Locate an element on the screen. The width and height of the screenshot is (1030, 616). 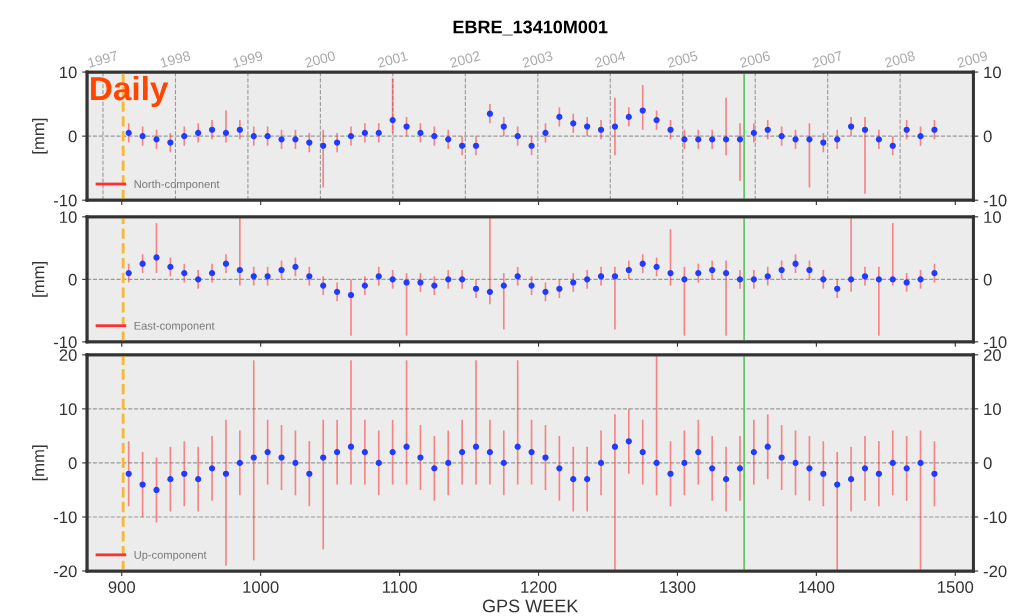
y2-tick-label: 20 is located at coordinates (992, 355).